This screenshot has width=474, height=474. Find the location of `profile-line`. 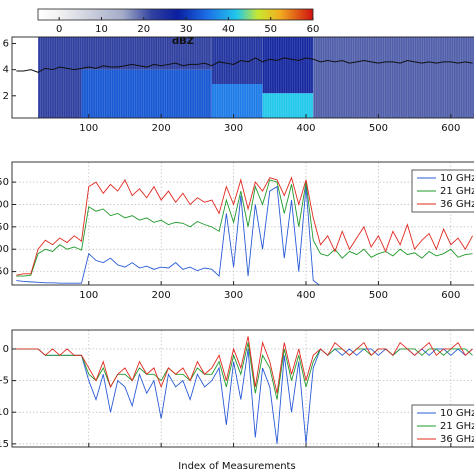

profile-line is located at coordinates (244, 65).